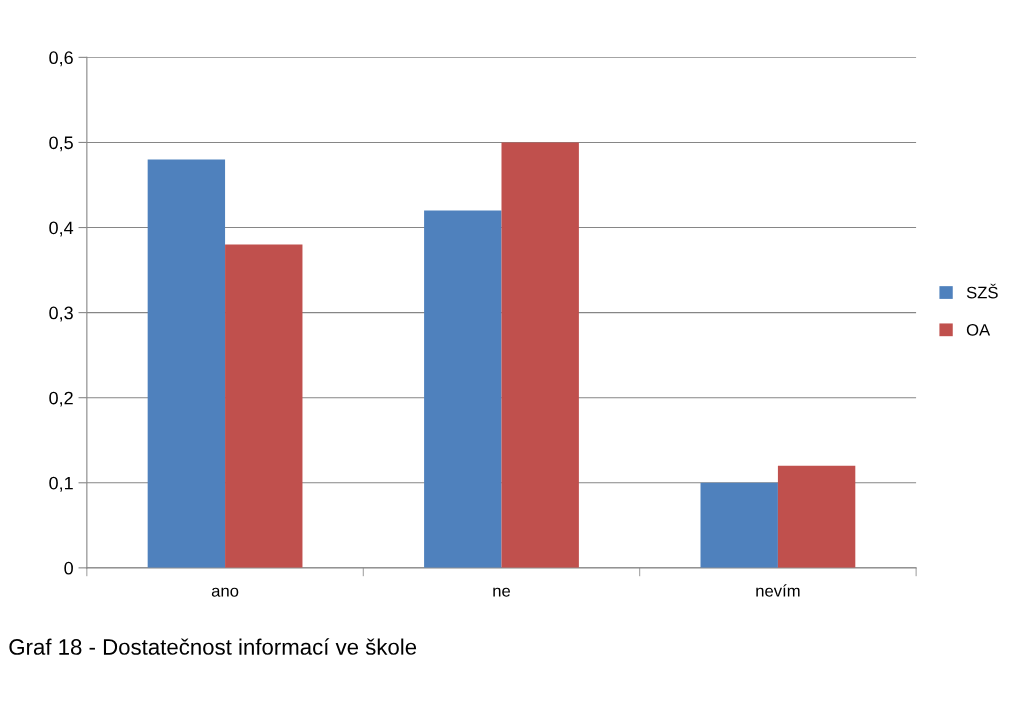 This screenshot has width=1034, height=717. Describe the element at coordinates (61, 59) in the screenshot. I see `y-tick-label: 0,6` at that location.